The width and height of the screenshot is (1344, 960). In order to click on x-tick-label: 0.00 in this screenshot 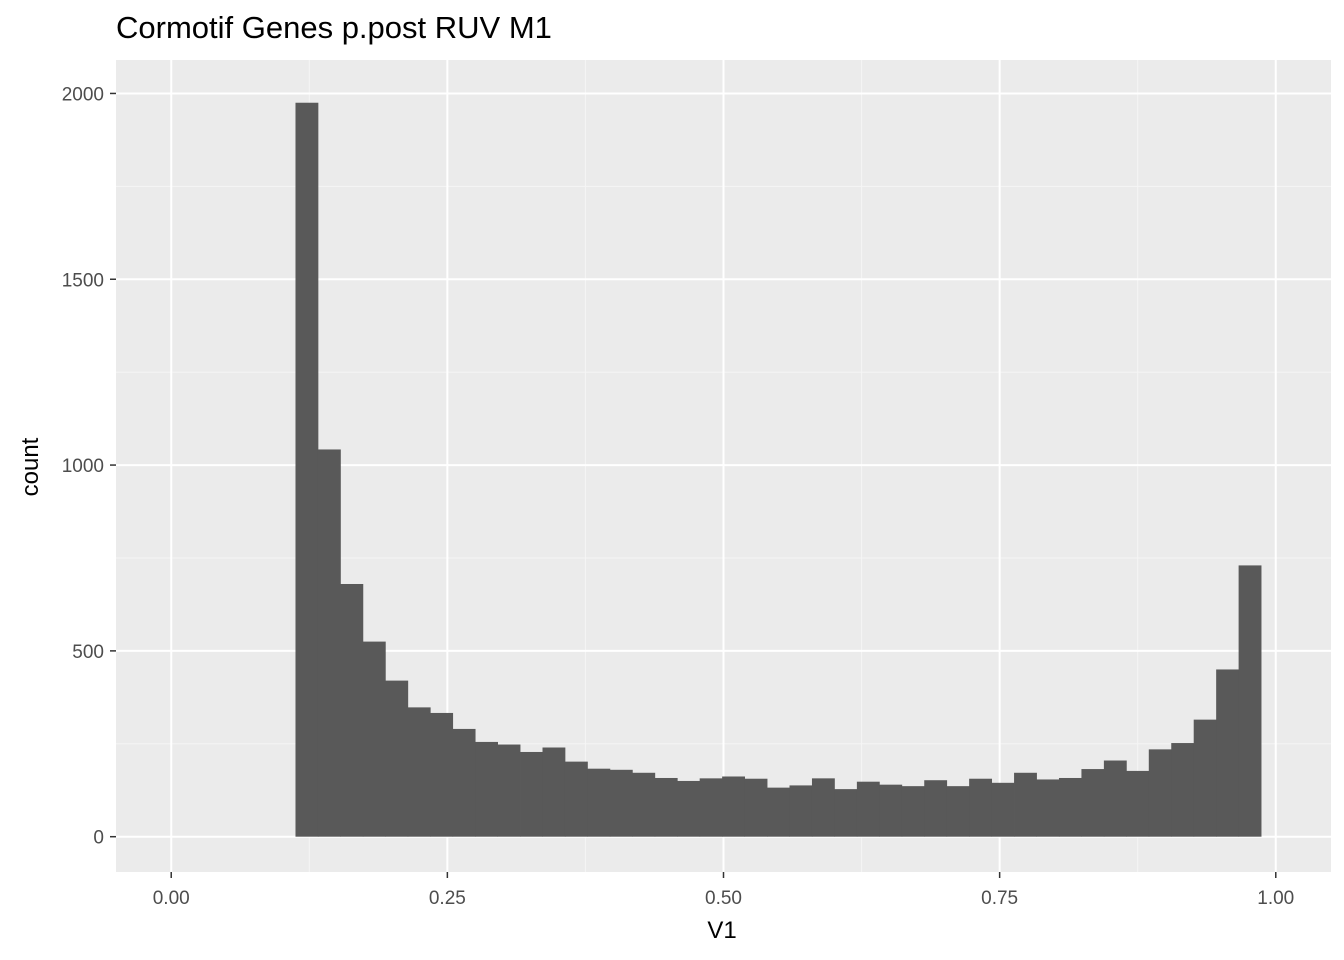, I will do `click(171, 898)`.